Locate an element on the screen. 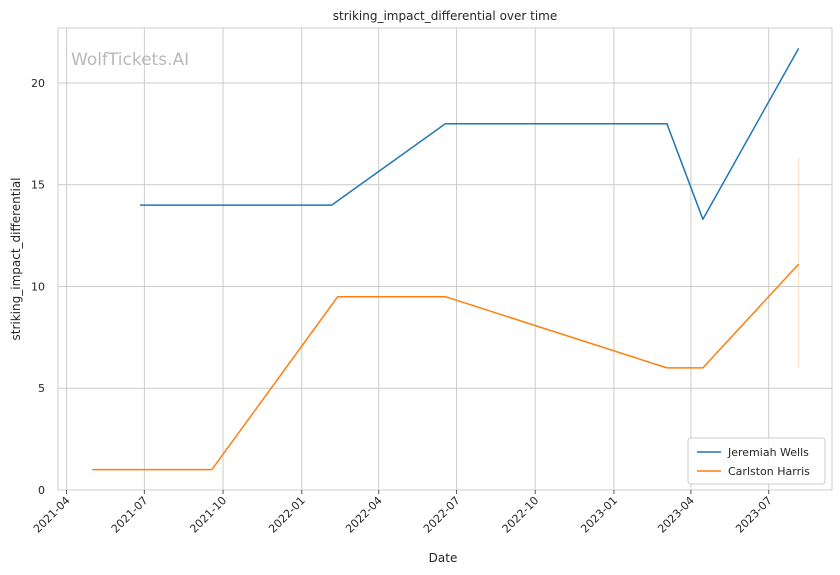 The width and height of the screenshot is (840, 575). y-tick-label: 0 is located at coordinates (41, 490).